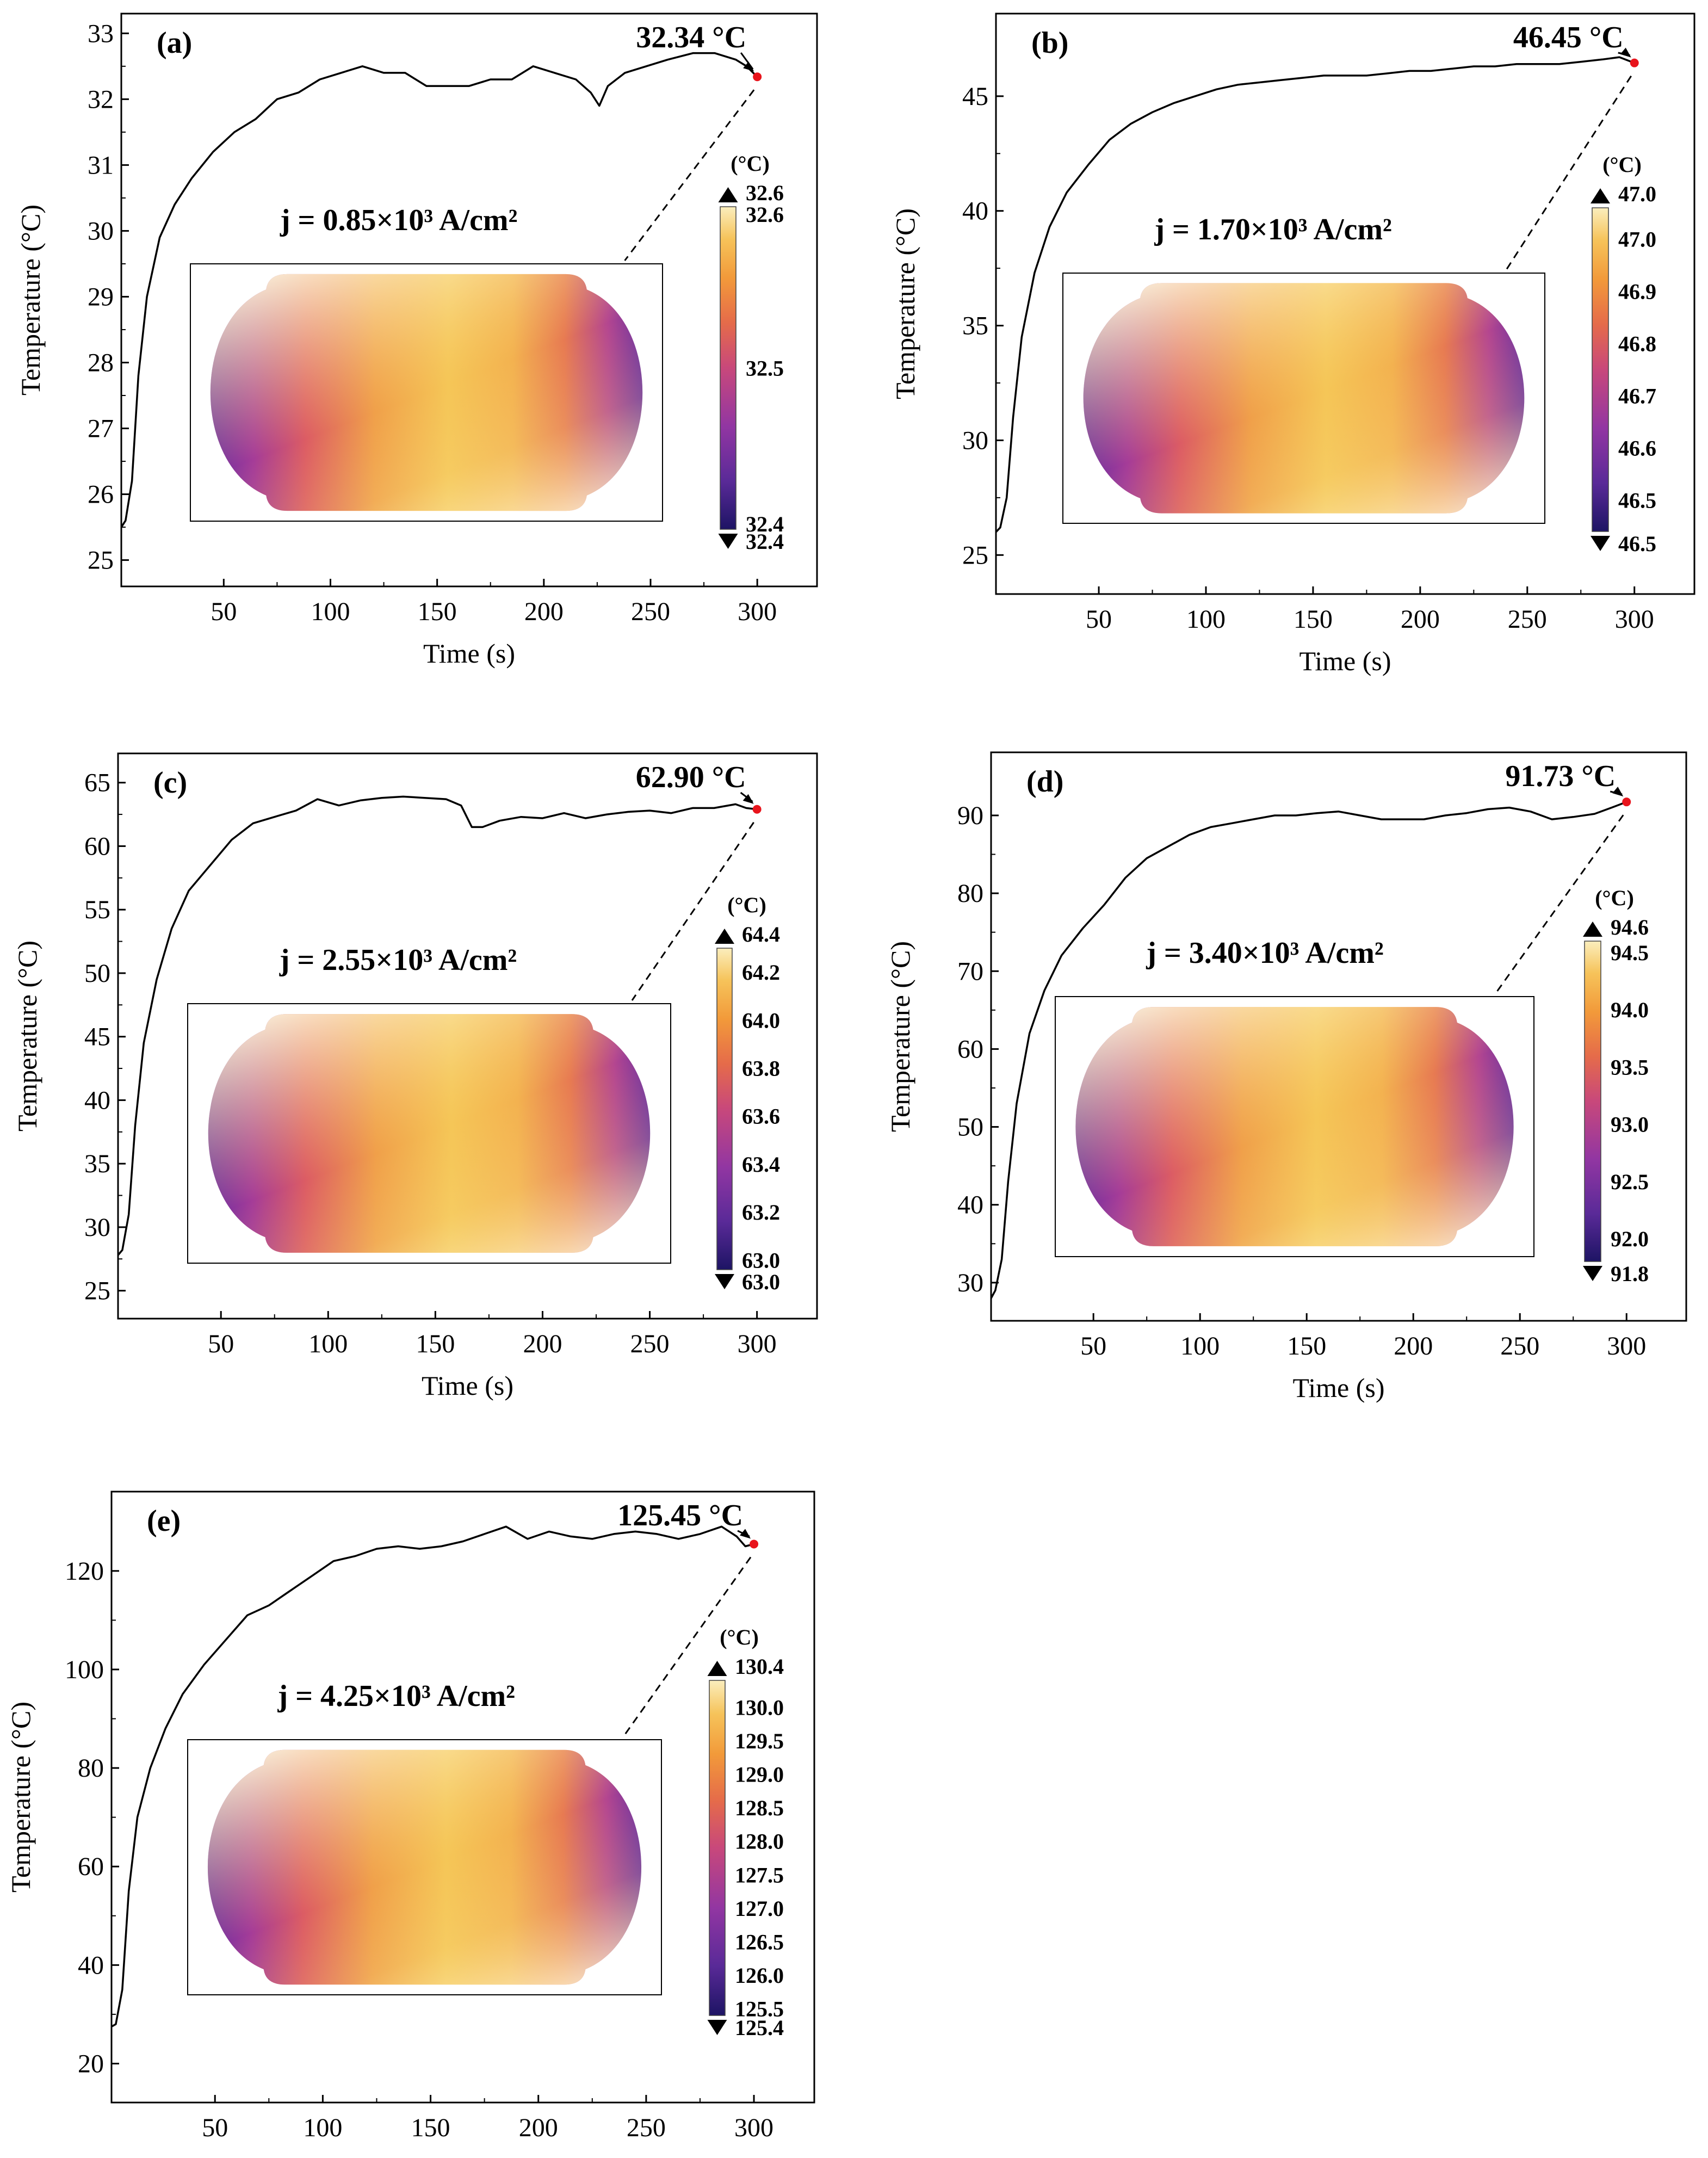 This screenshot has width=1708, height=2158. I want to click on panel-e-x-tick-label: 150, so click(430, 2127).